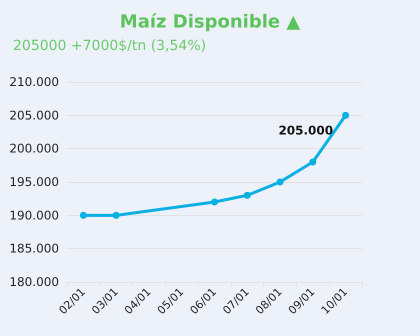  What do you see at coordinates (34, 215) in the screenshot?
I see `y-tick-label: 190.000` at bounding box center [34, 215].